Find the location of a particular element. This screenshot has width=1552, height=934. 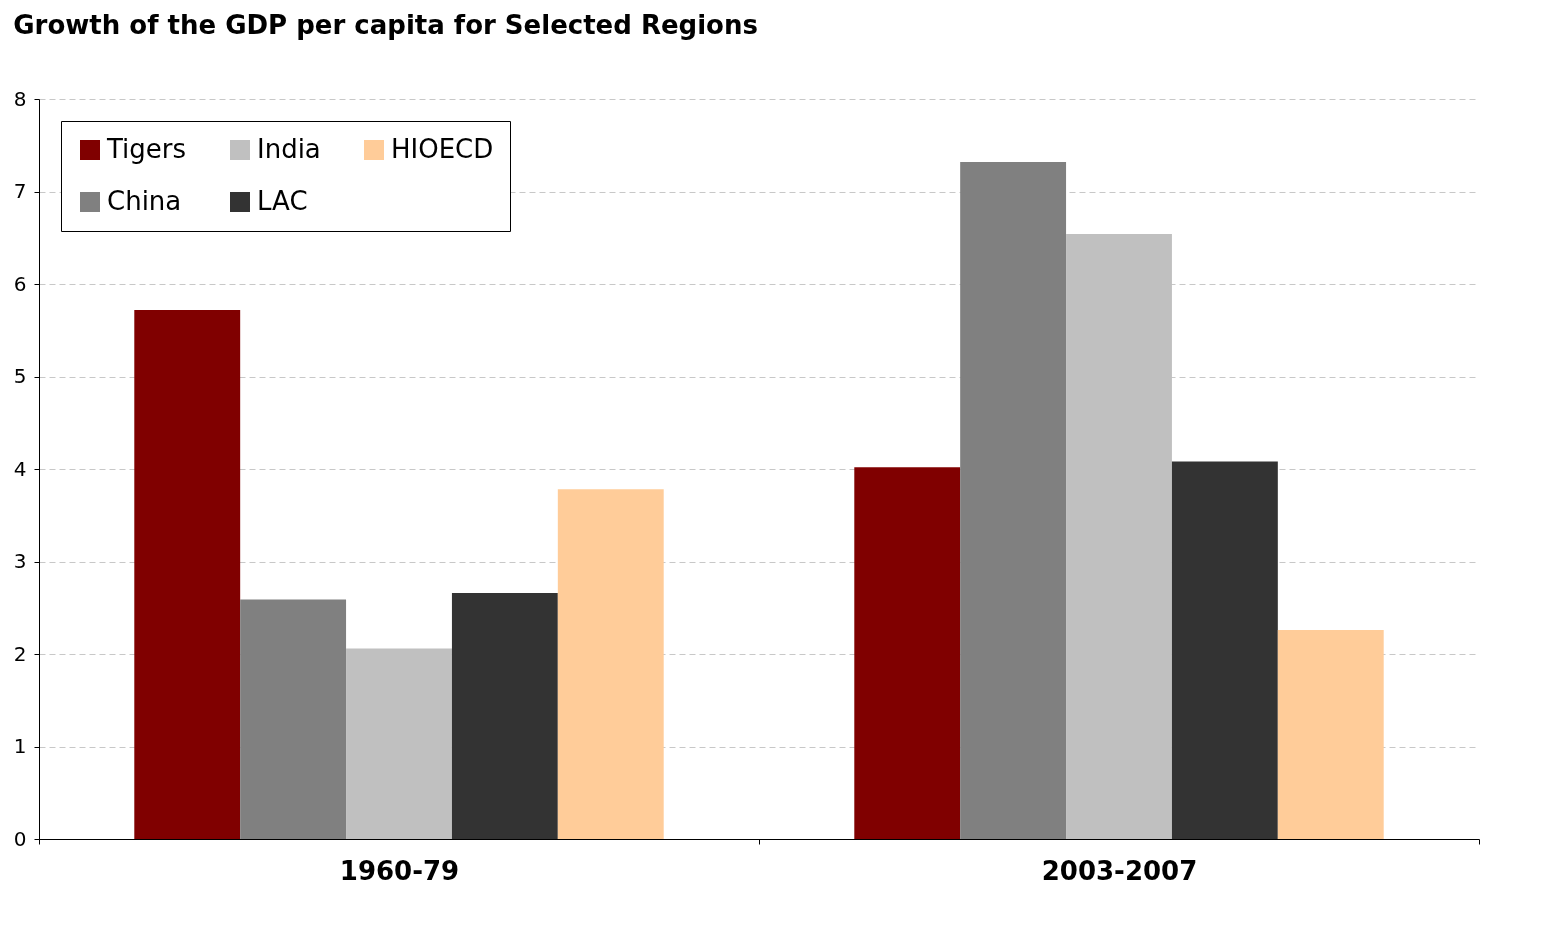

legend-label: Tigers is located at coordinates (146, 149).